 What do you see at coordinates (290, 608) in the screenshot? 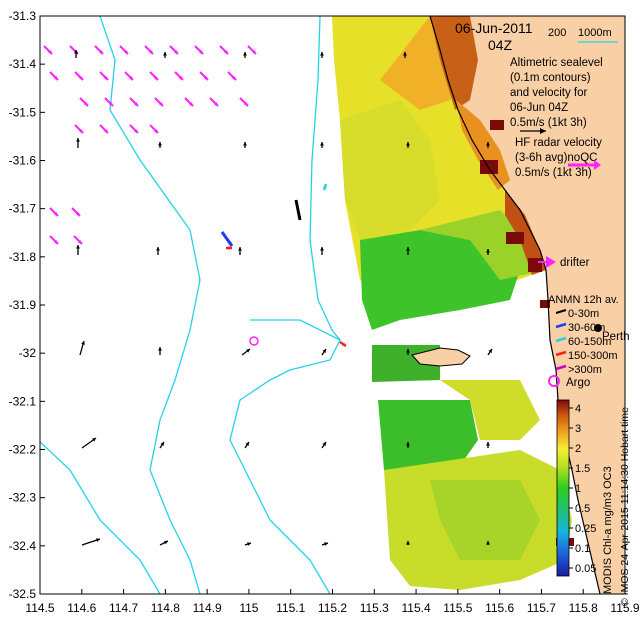
I see `x-tick-label: 115.1` at bounding box center [290, 608].